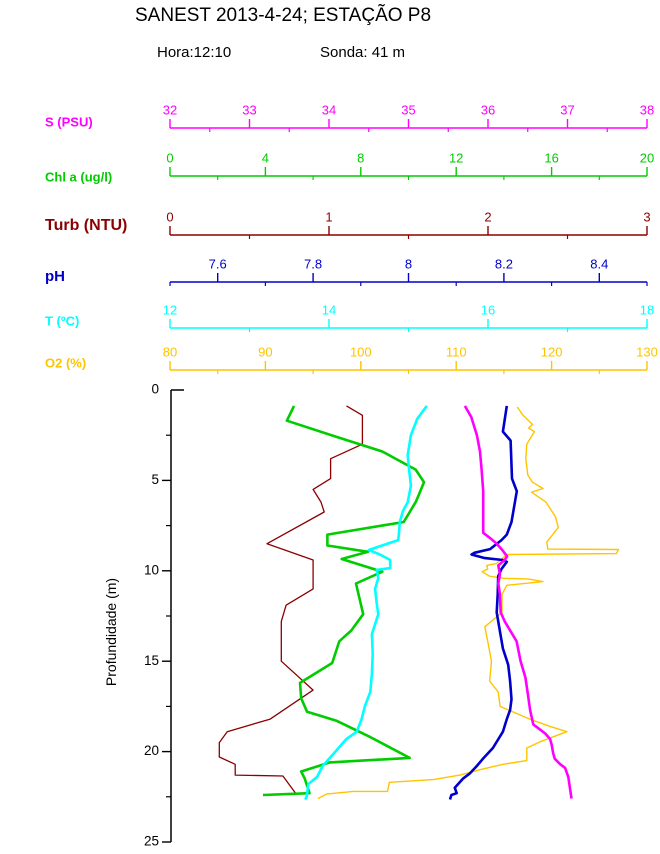 Image resolution: width=660 pixels, height=854 pixels. I want to click on depth-tick-label: 20, so click(151, 750).